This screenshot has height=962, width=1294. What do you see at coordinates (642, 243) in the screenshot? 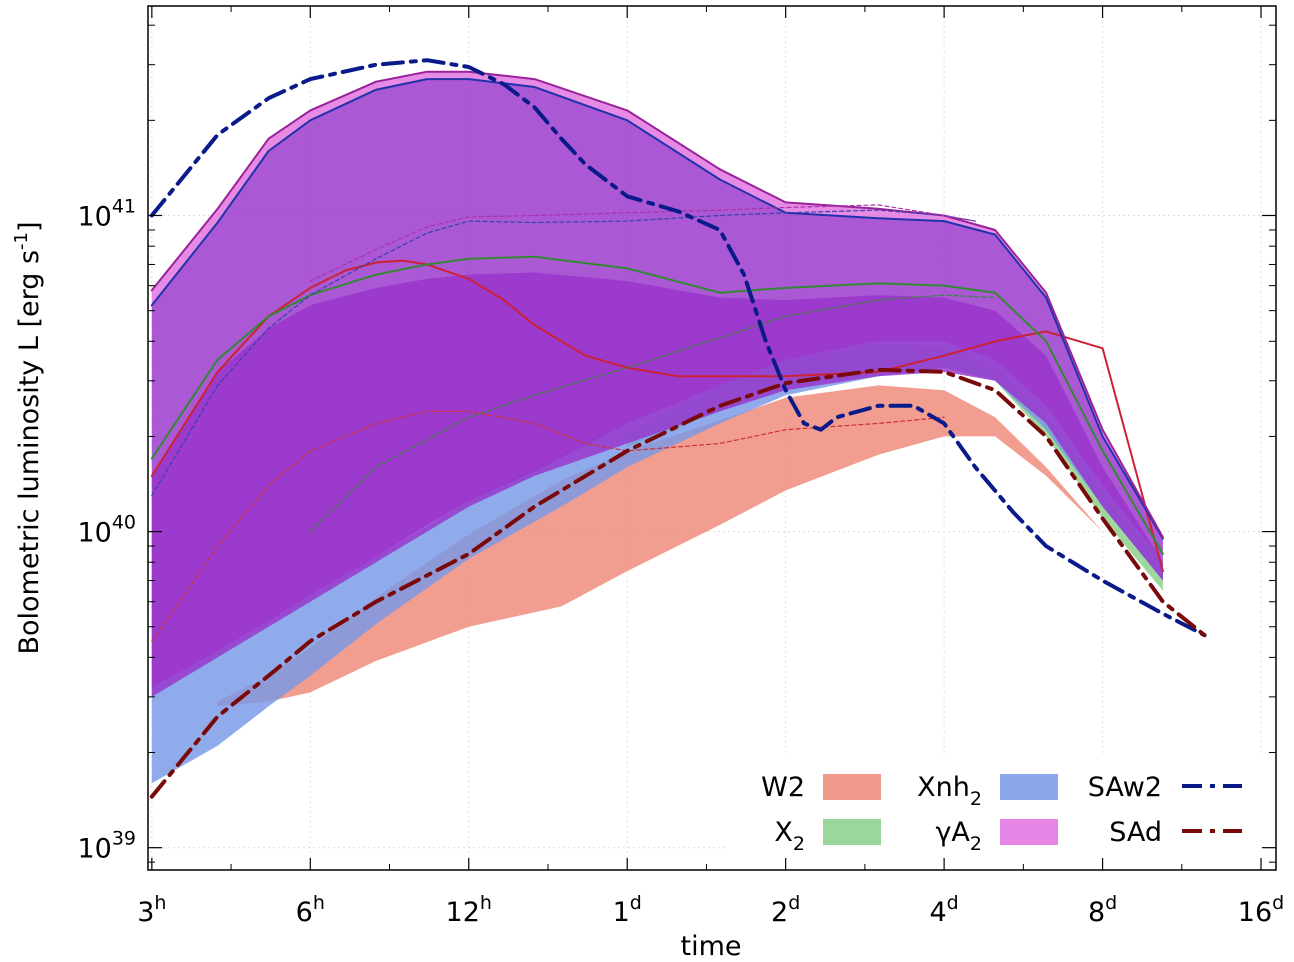
I see `line-sad-alt` at bounding box center [642, 243].